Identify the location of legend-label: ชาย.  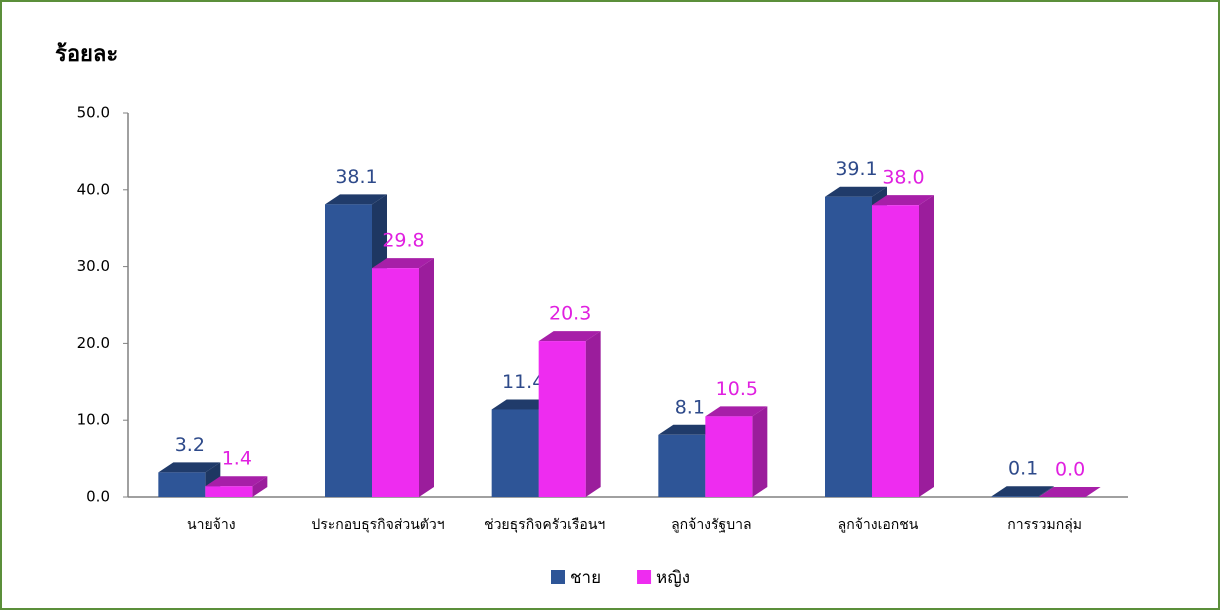
(585, 578).